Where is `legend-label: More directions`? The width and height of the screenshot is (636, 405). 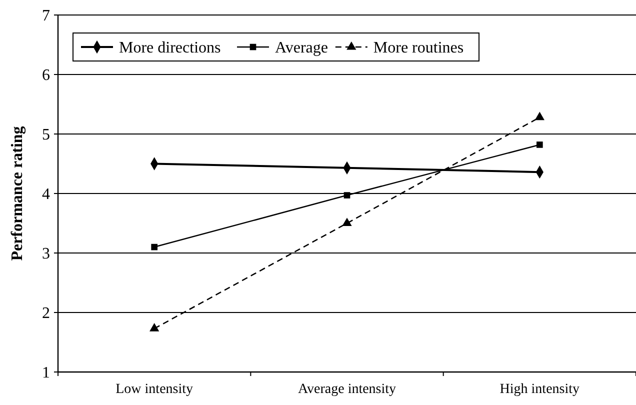 legend-label: More directions is located at coordinates (170, 48).